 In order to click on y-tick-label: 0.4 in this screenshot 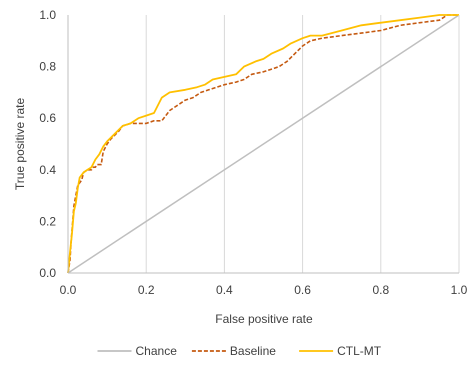, I will do `click(47, 170)`.